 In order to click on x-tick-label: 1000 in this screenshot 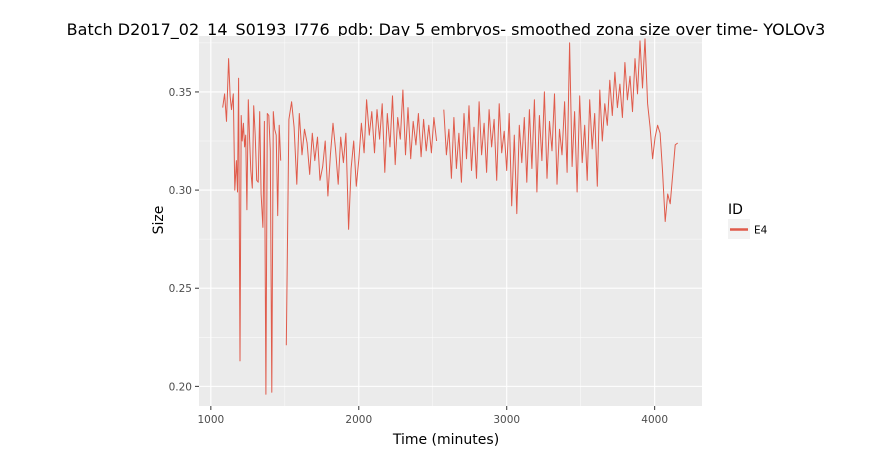, I will do `click(210, 420)`.